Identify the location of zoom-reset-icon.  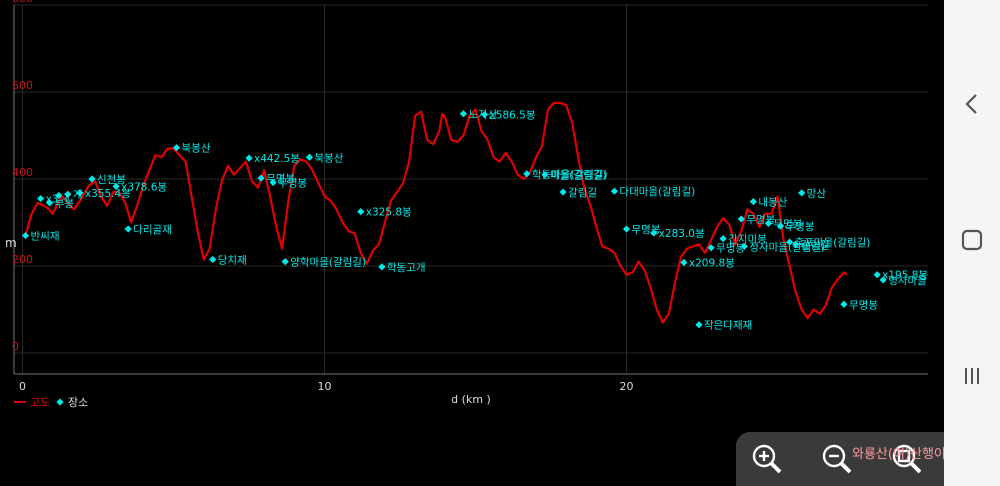
(907, 459).